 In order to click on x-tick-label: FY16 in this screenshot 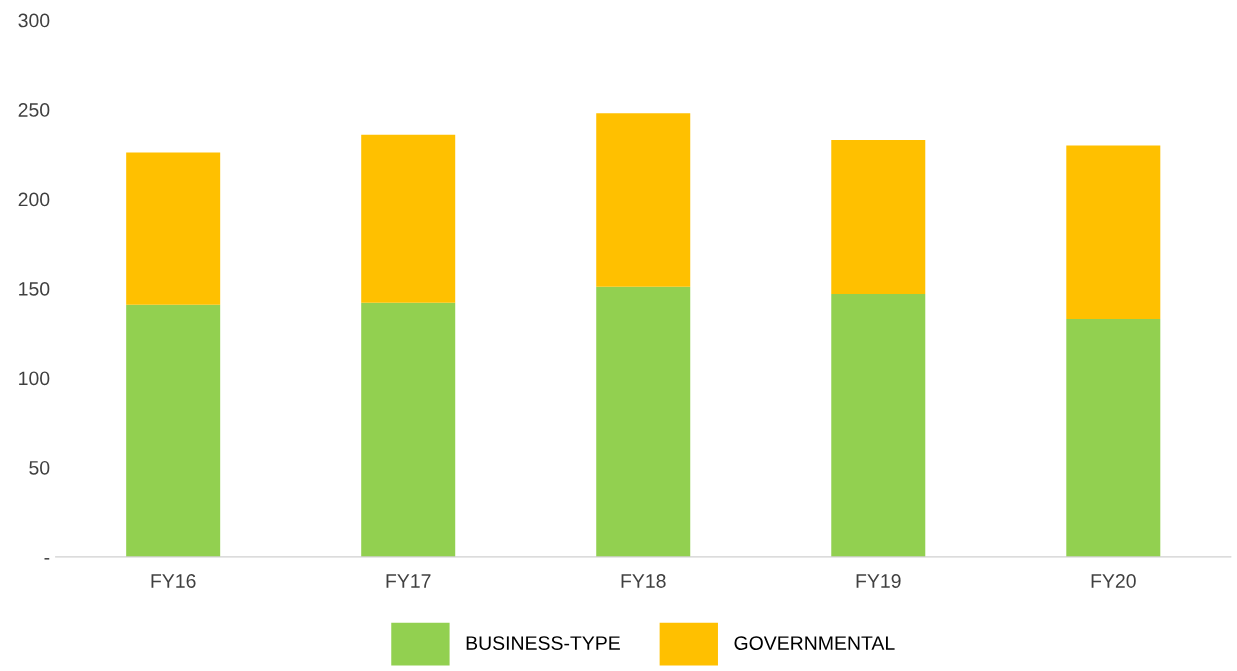, I will do `click(173, 581)`.